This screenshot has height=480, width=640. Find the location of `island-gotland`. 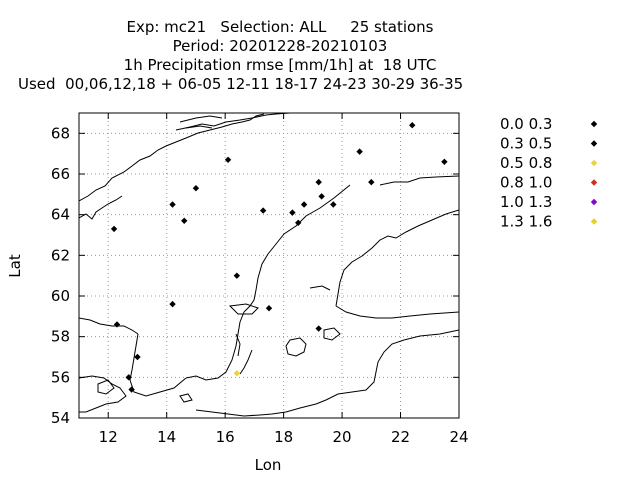

island-gotland is located at coordinates (296, 347).